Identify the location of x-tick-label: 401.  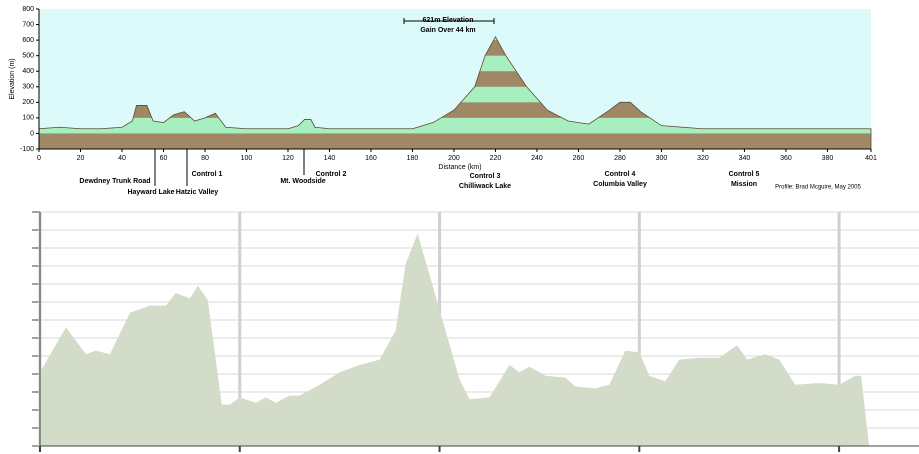
(871, 158).